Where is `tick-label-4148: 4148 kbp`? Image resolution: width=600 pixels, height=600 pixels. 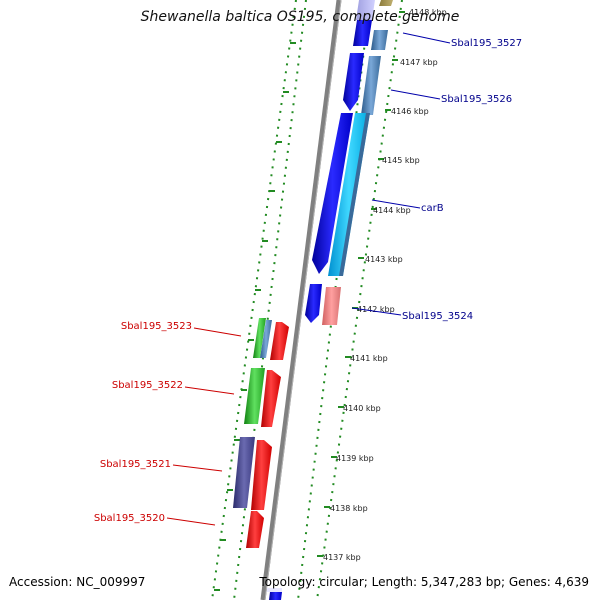 tick-label-4148: 4148 kbp is located at coordinates (428, 12).